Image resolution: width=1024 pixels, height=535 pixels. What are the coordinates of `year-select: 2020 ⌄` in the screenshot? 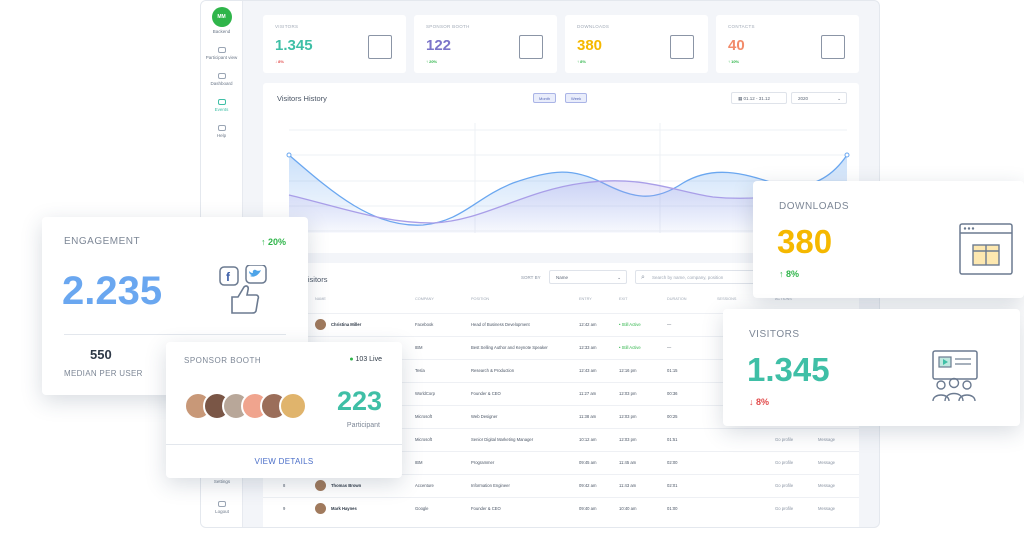 It's located at (819, 98).